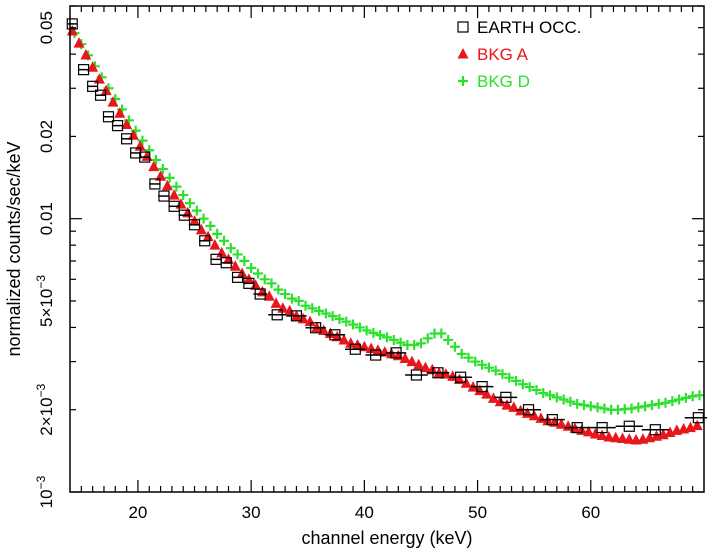 This screenshot has height=550, width=707. Describe the element at coordinates (14, 248) in the screenshot. I see `y-axis-title: normalized counts/sec/keV` at that location.